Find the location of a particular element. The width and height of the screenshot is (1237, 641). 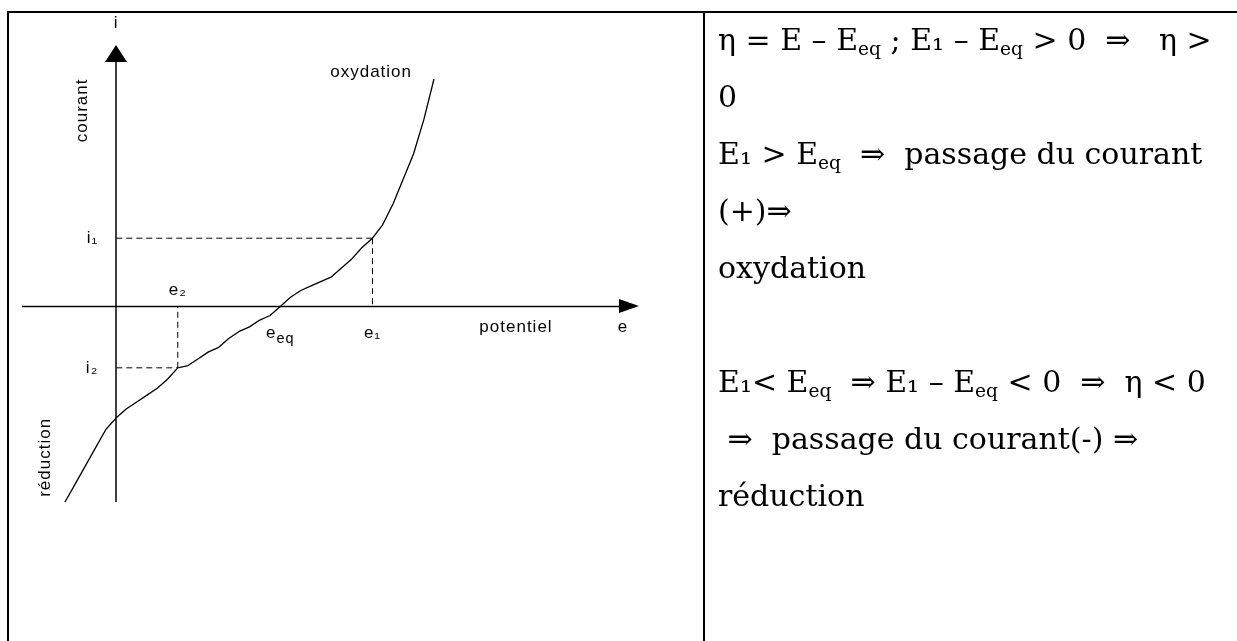

x-tick-label: e$_{eq}$ is located at coordinates (280, 335).